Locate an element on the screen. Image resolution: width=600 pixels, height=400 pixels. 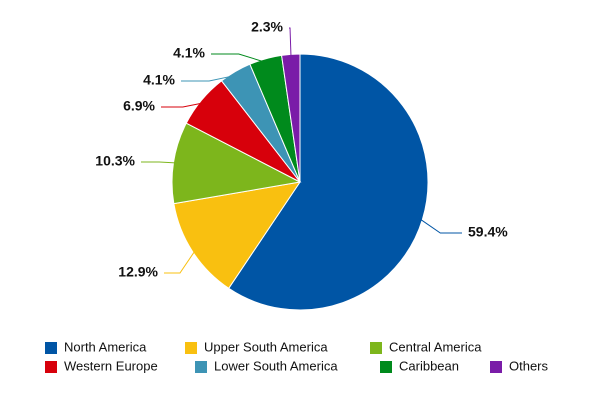
data-label: 2.3% is located at coordinates (267, 27).